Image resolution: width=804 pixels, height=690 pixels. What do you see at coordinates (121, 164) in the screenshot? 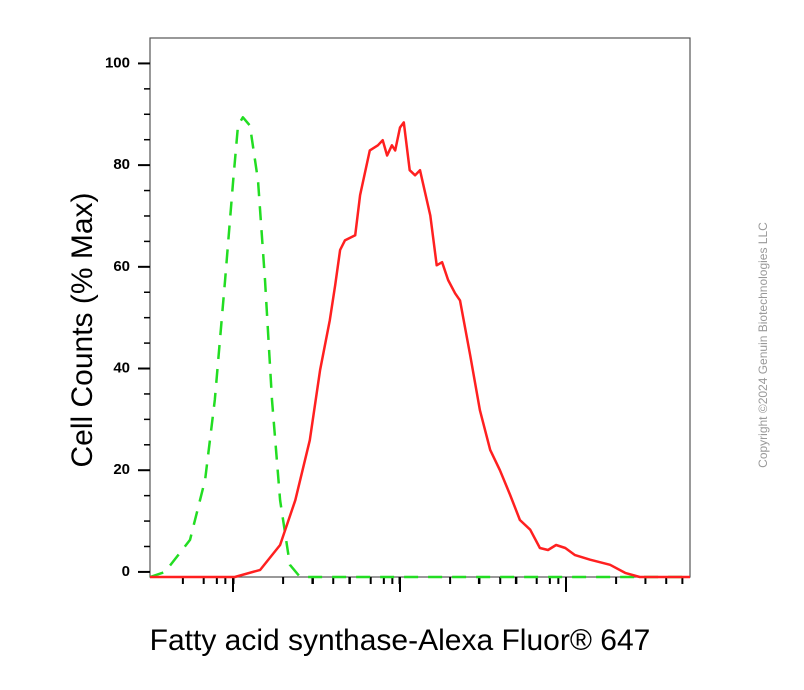
I see `y-tick-label: 80` at bounding box center [121, 164].